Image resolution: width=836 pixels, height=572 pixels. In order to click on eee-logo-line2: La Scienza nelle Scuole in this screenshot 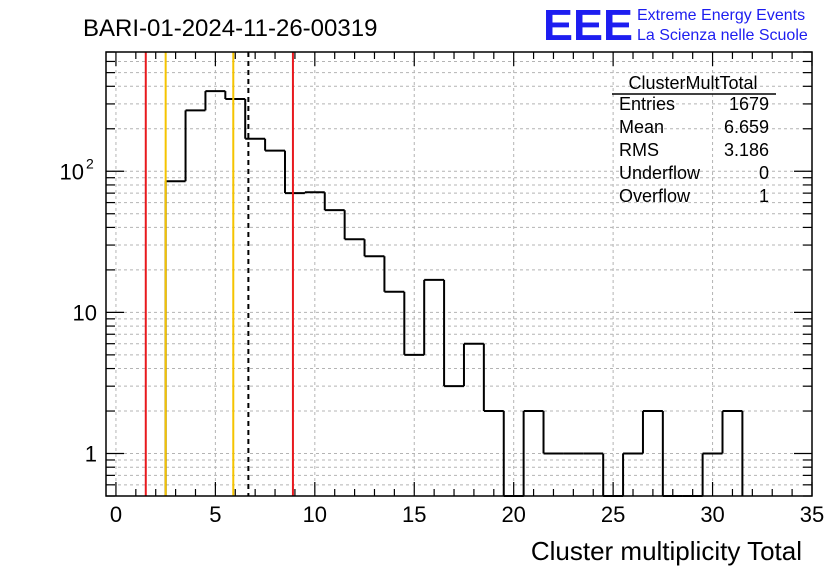, I will do `click(722, 35)`.